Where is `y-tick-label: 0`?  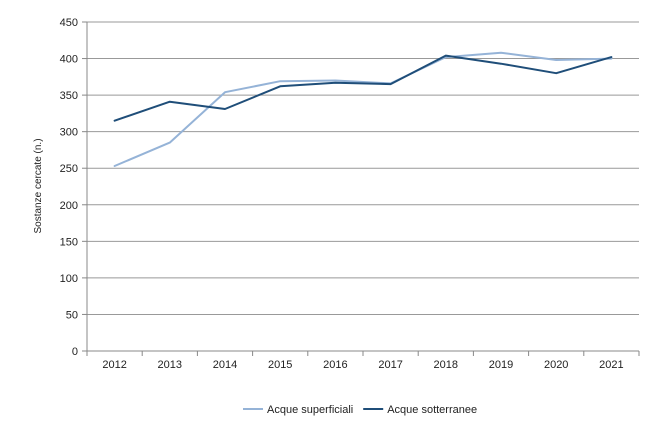 y-tick-label: 0 is located at coordinates (75, 352).